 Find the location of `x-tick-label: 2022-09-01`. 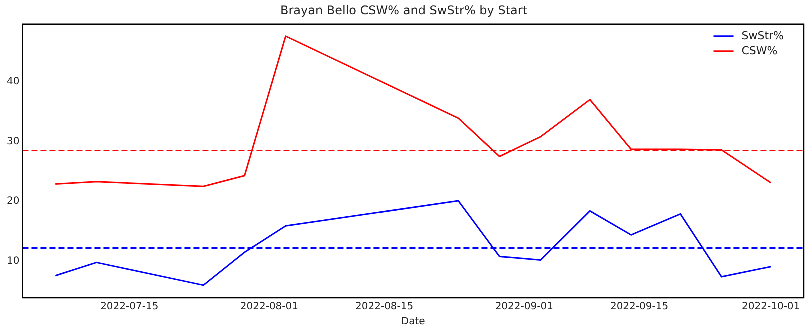

x-tick-label: 2022-09-01 is located at coordinates (524, 307).